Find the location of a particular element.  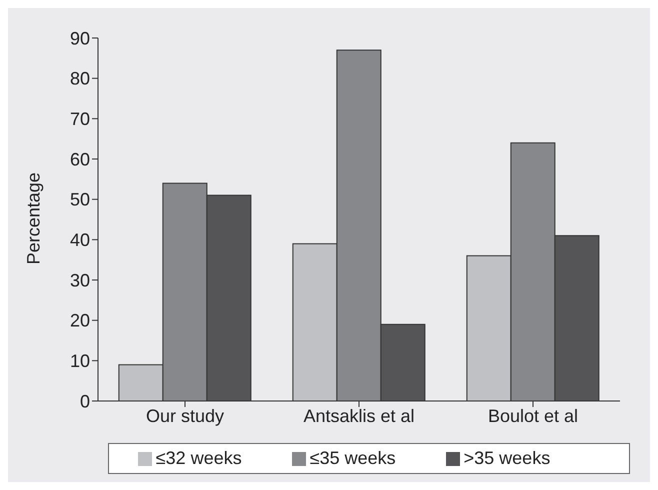

x-tick-label: Boulot et al is located at coordinates (533, 416).